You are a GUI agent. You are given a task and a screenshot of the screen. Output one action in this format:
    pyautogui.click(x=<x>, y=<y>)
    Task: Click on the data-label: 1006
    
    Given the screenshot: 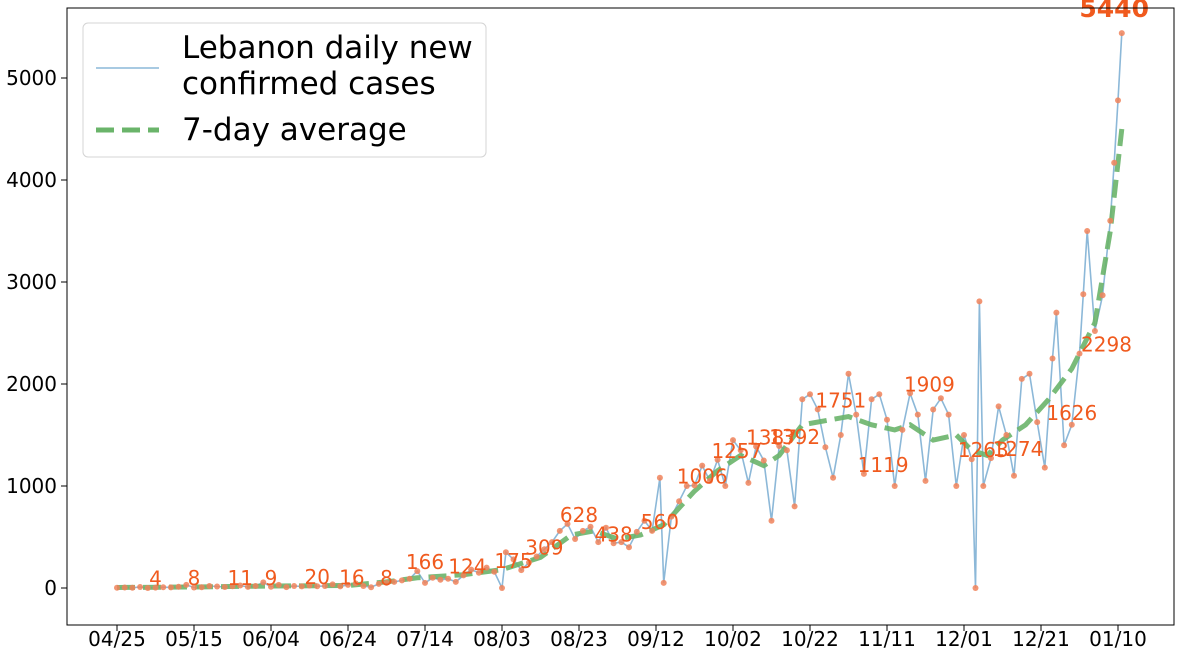 What is the action you would take?
    pyautogui.click(x=702, y=476)
    